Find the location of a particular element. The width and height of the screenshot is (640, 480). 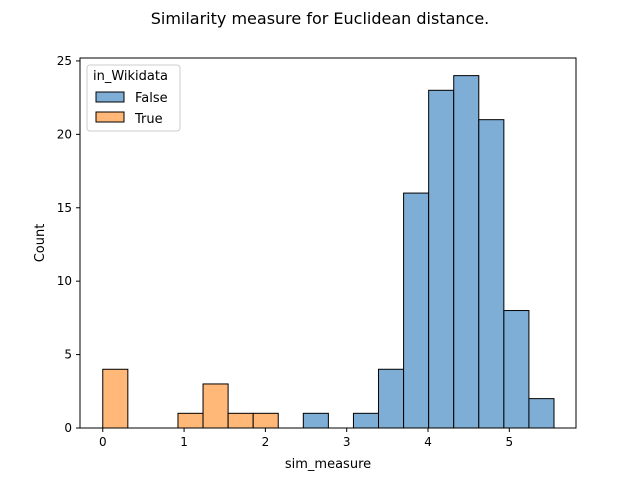

x-tick-label: 5 is located at coordinates (510, 442).